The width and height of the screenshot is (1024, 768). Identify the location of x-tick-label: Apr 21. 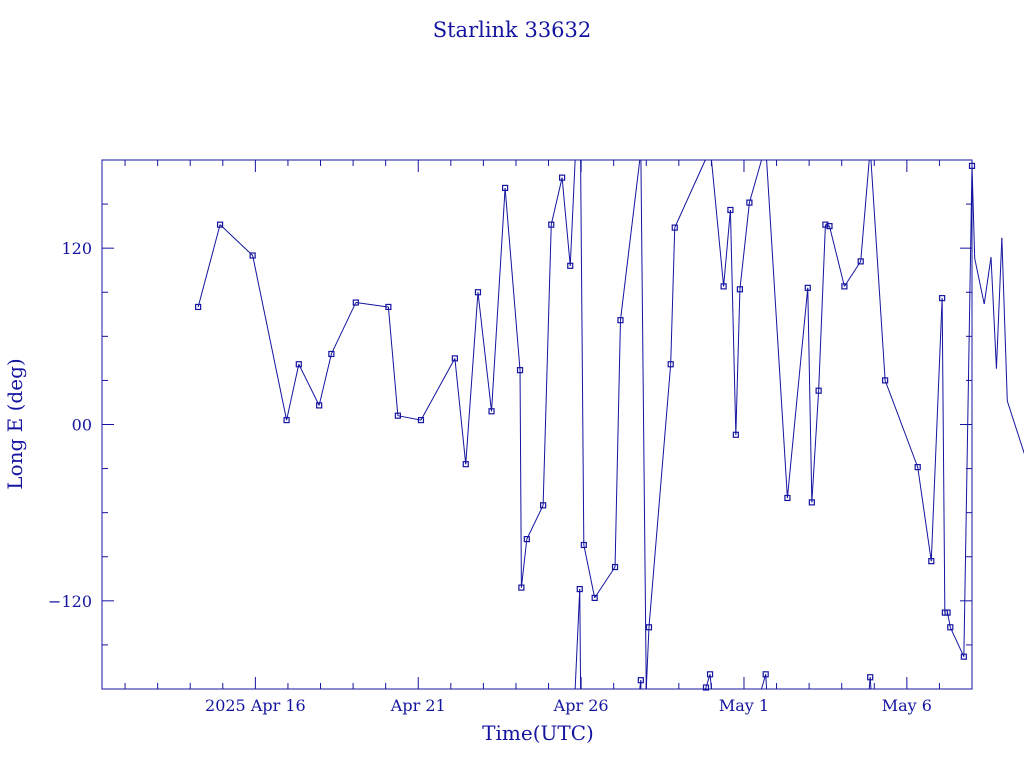
(418, 705).